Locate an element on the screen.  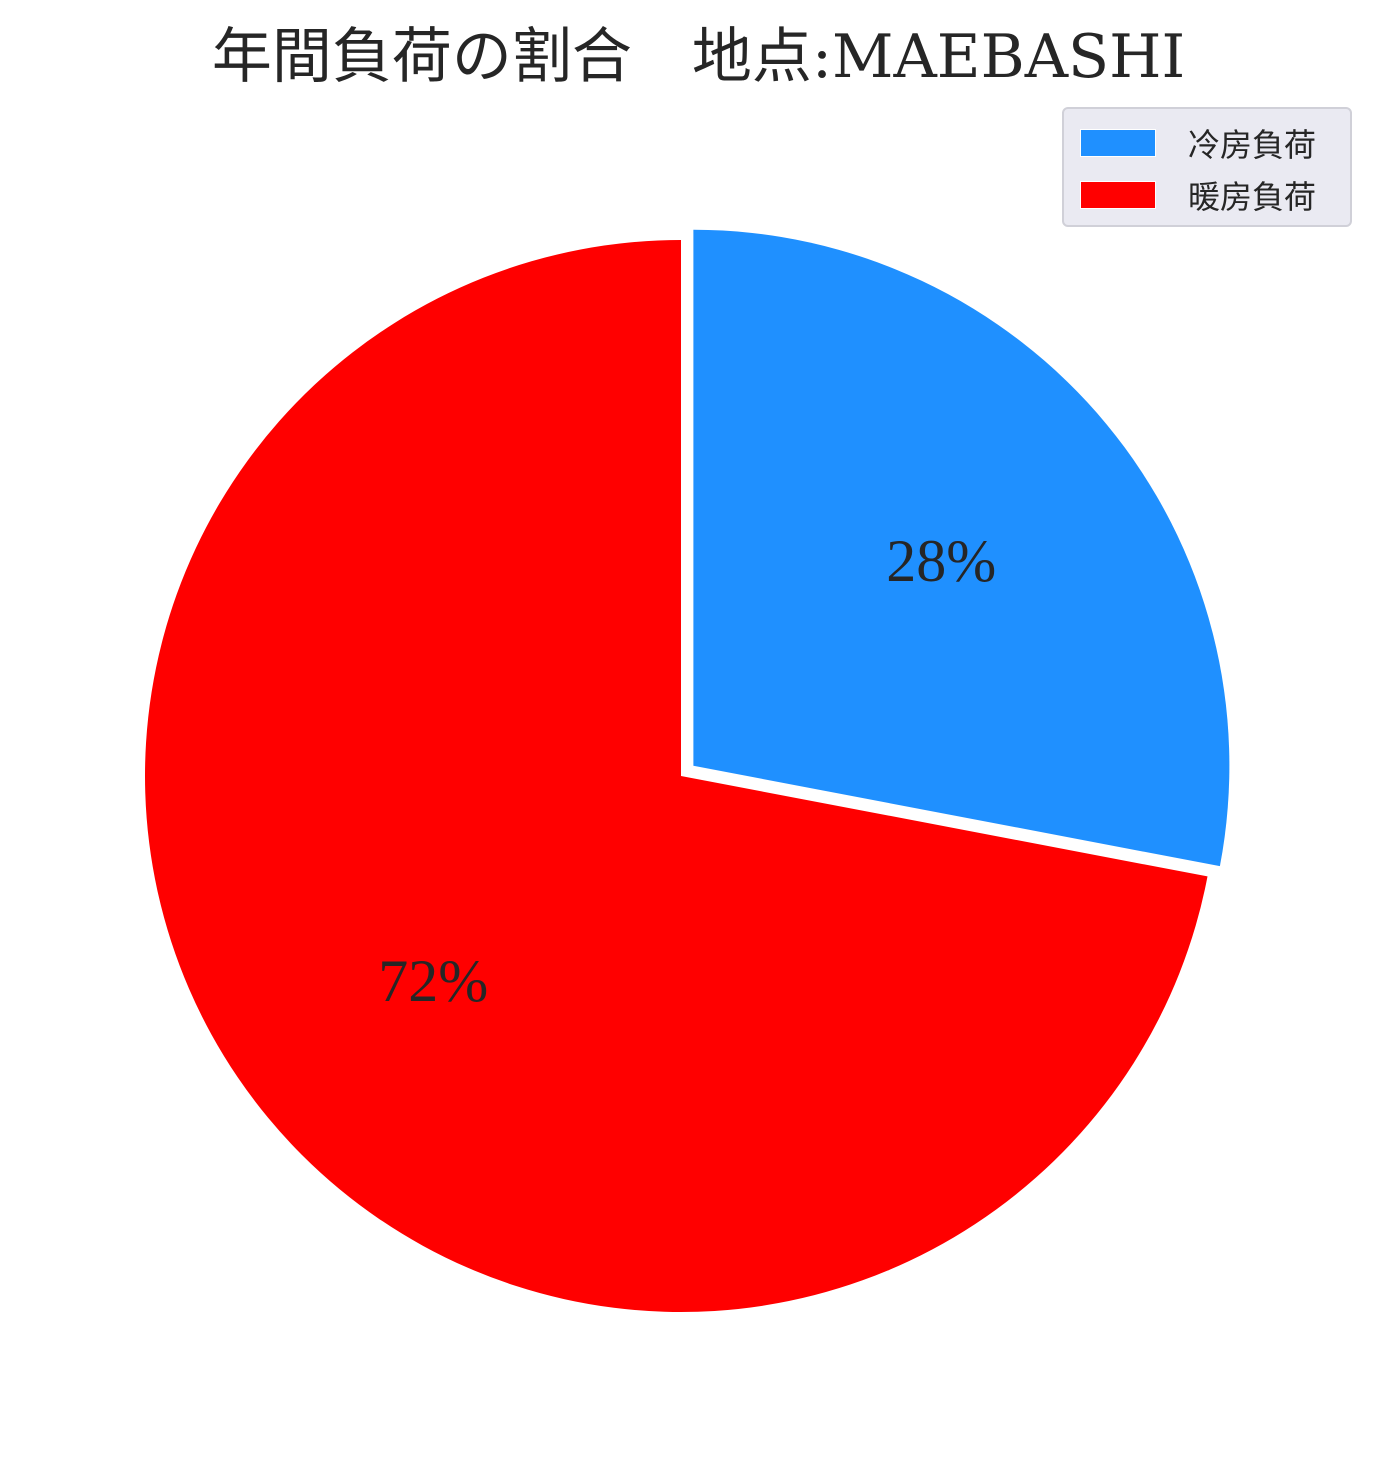
legend-item-cooling: 冷房負荷 is located at coordinates (1198, 143).